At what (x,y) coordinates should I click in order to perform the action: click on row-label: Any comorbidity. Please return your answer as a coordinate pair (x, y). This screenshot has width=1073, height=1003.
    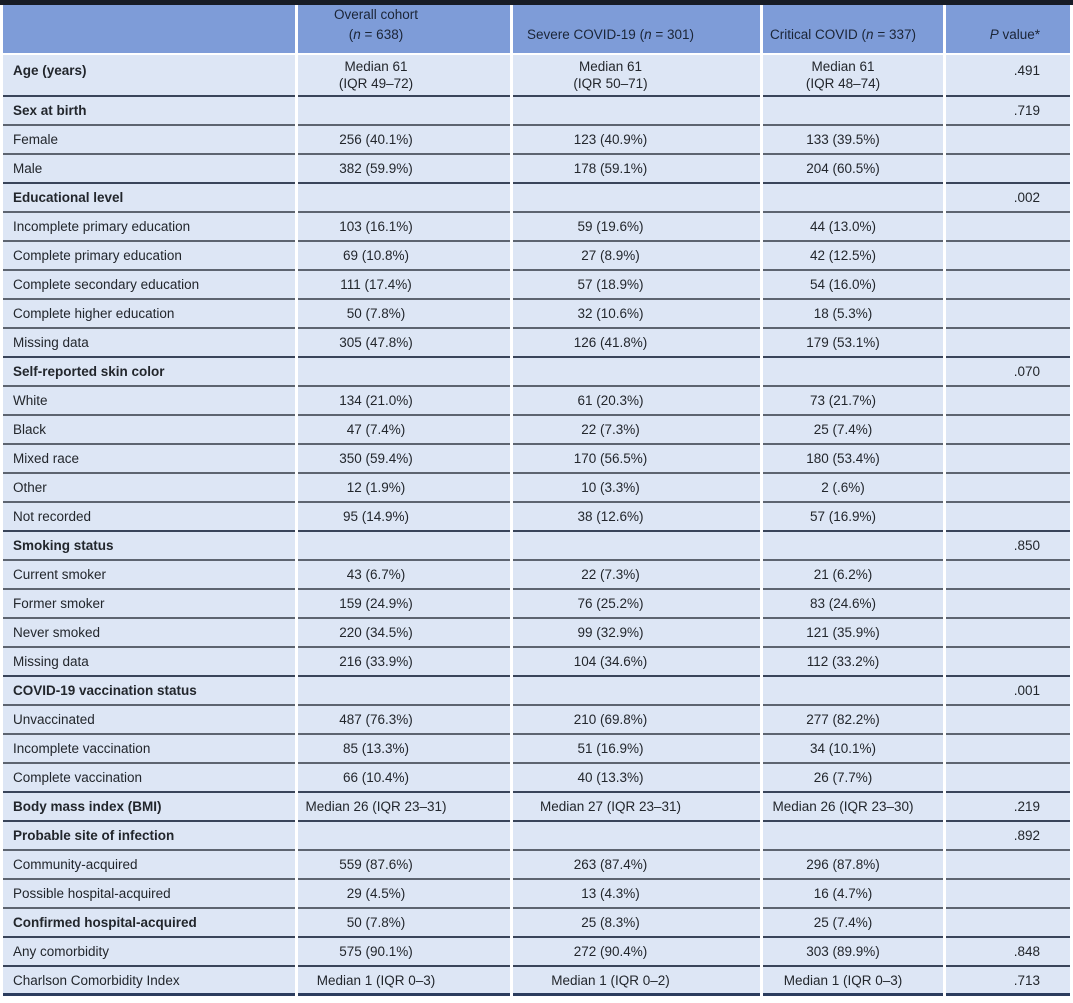
    Looking at the image, I should click on (149, 952).